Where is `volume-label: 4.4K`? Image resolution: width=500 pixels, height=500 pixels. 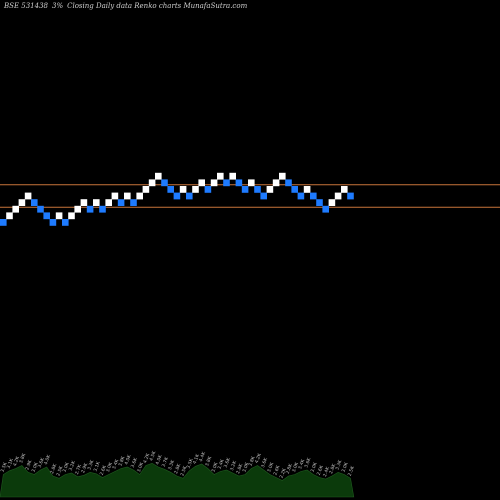 volume-label: 4.4K is located at coordinates (202, 456).